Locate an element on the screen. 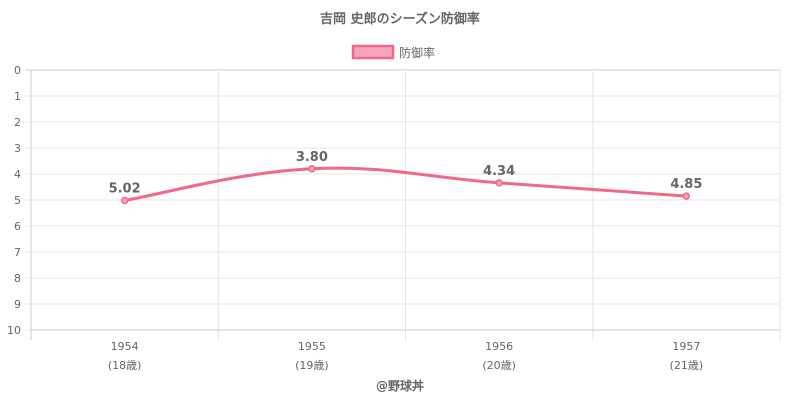 The width and height of the screenshot is (800, 400). data-label: 5.02 is located at coordinates (125, 189).